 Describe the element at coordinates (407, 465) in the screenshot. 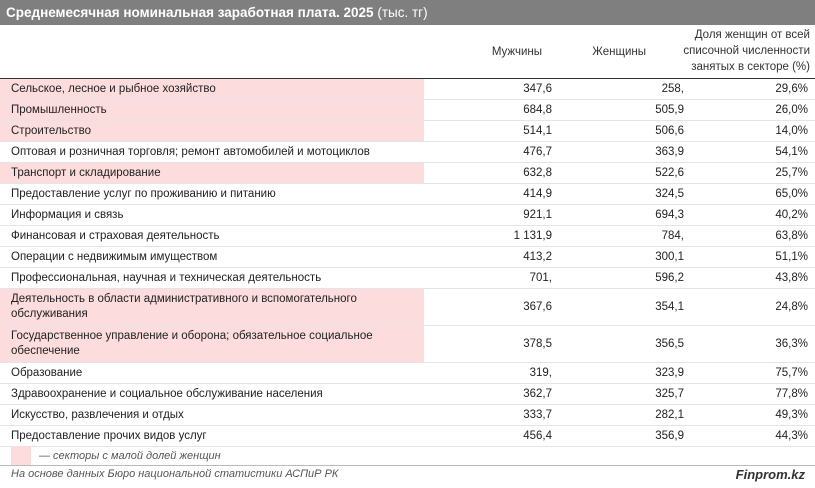

I see `footer-divider` at that location.